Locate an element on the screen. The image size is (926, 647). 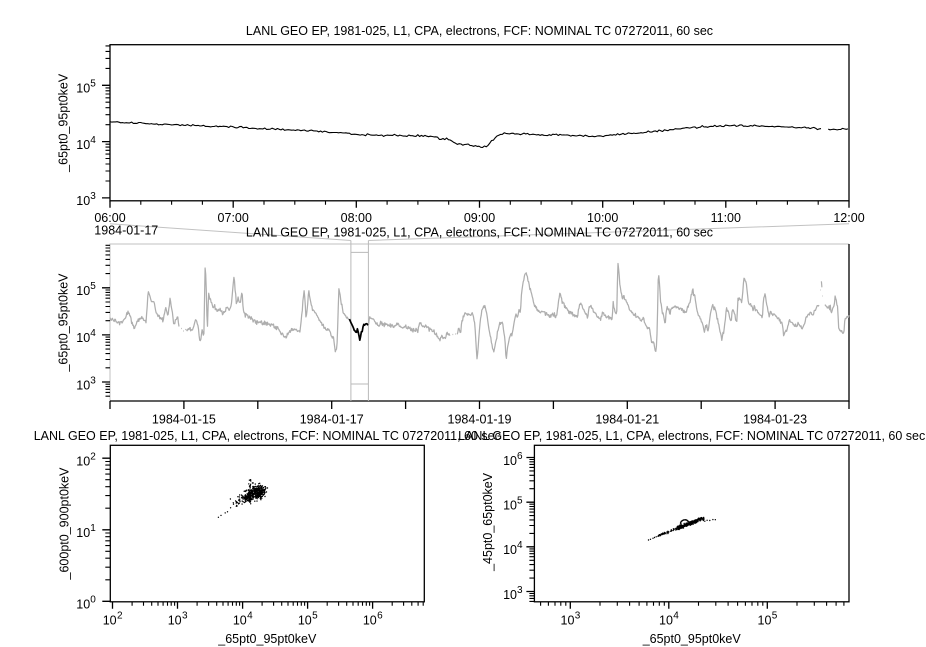
svg-text: _45pt0_65pt0keV is located at coordinates (488, 522).